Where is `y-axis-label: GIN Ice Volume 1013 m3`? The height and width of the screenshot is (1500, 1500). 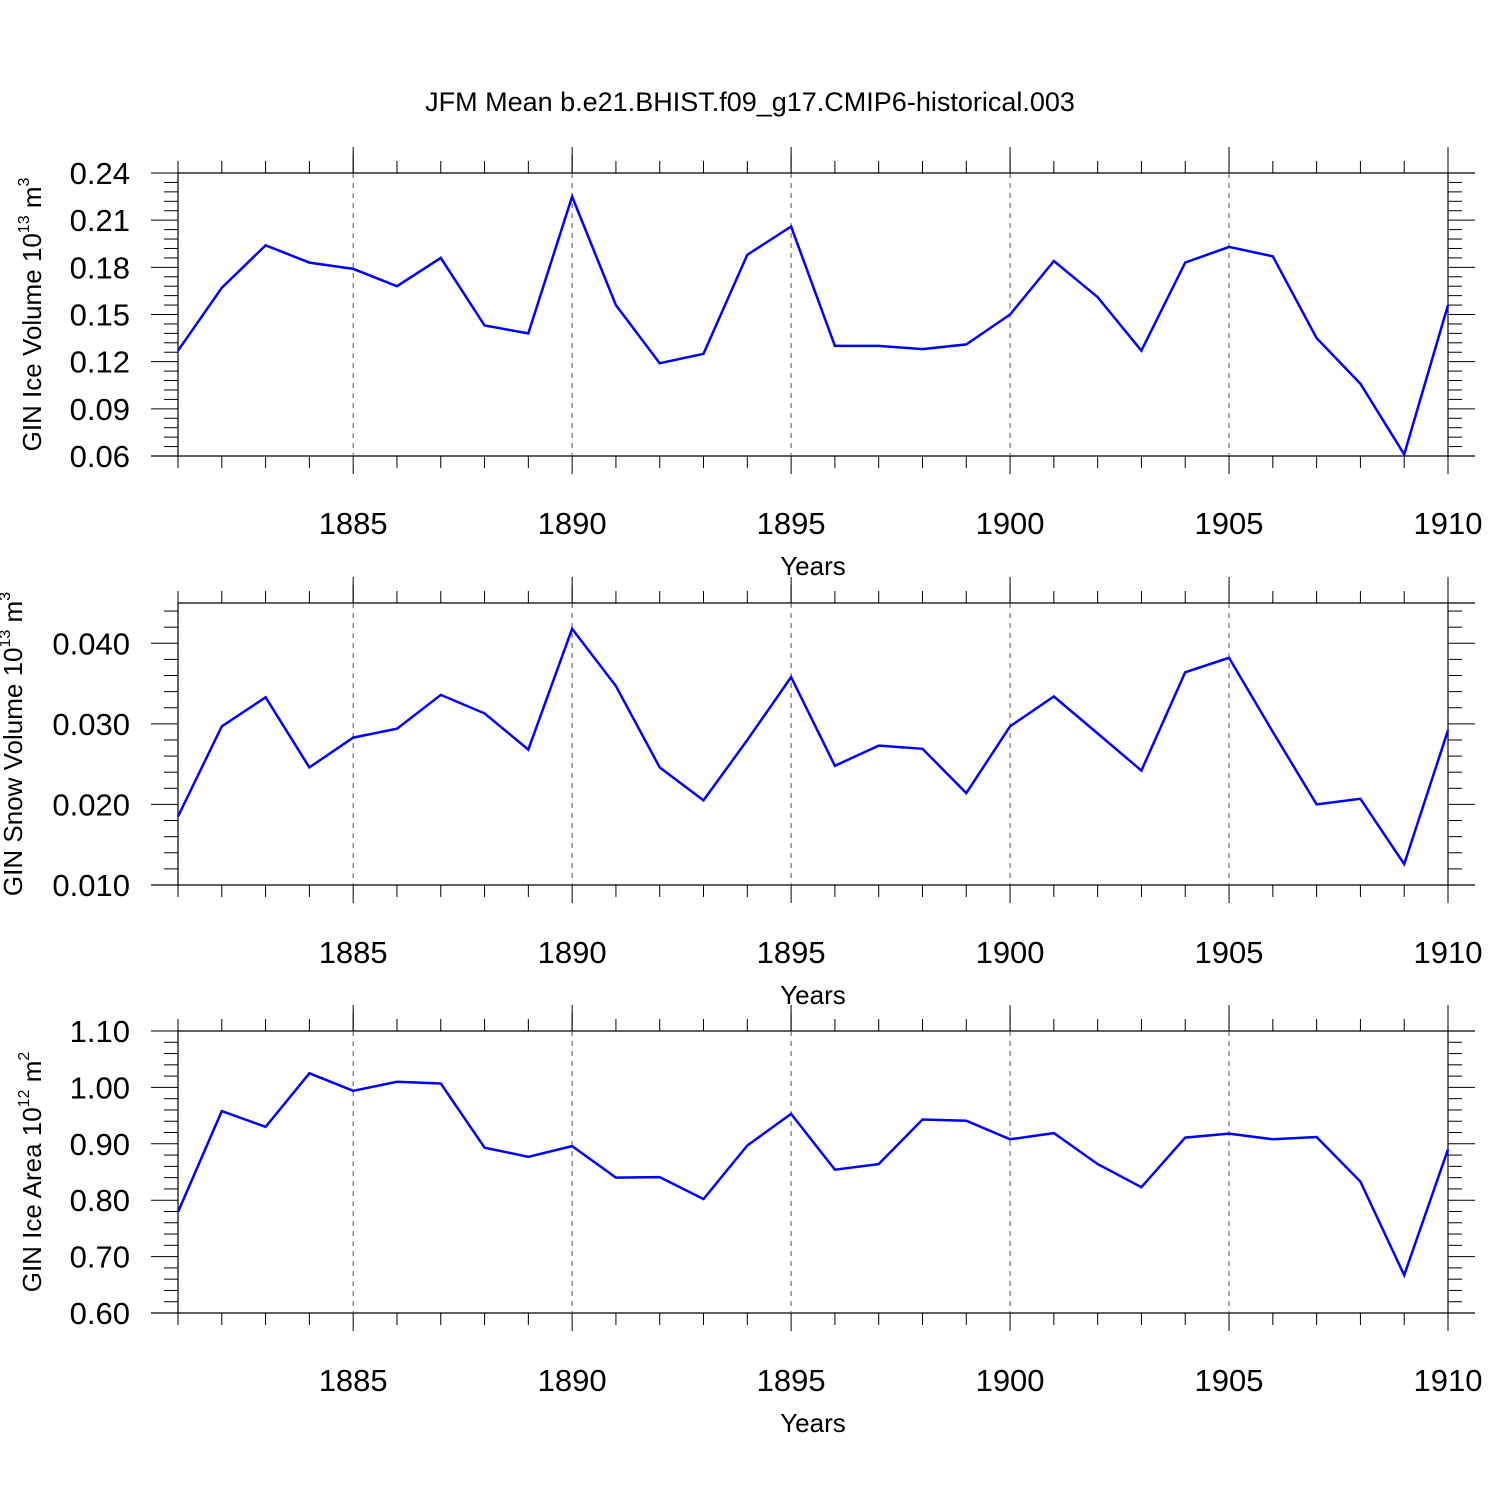 y-axis-label: GIN Ice Volume 1013 m3 is located at coordinates (31, 314).